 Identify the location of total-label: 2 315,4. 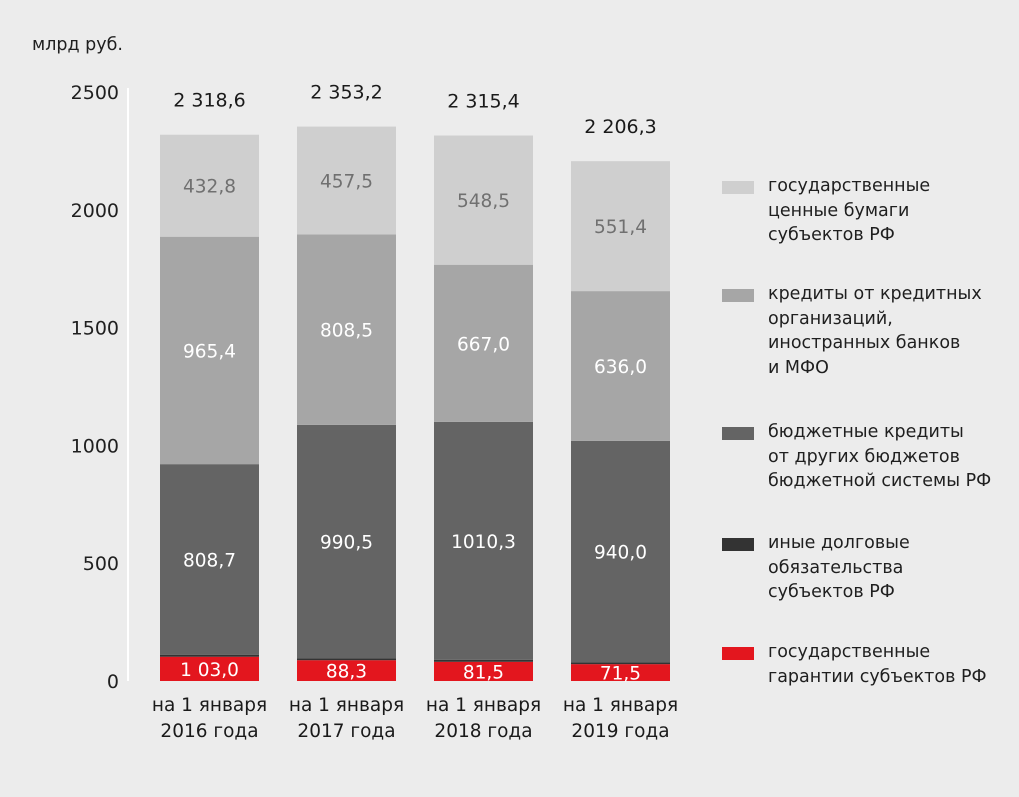
(483, 101).